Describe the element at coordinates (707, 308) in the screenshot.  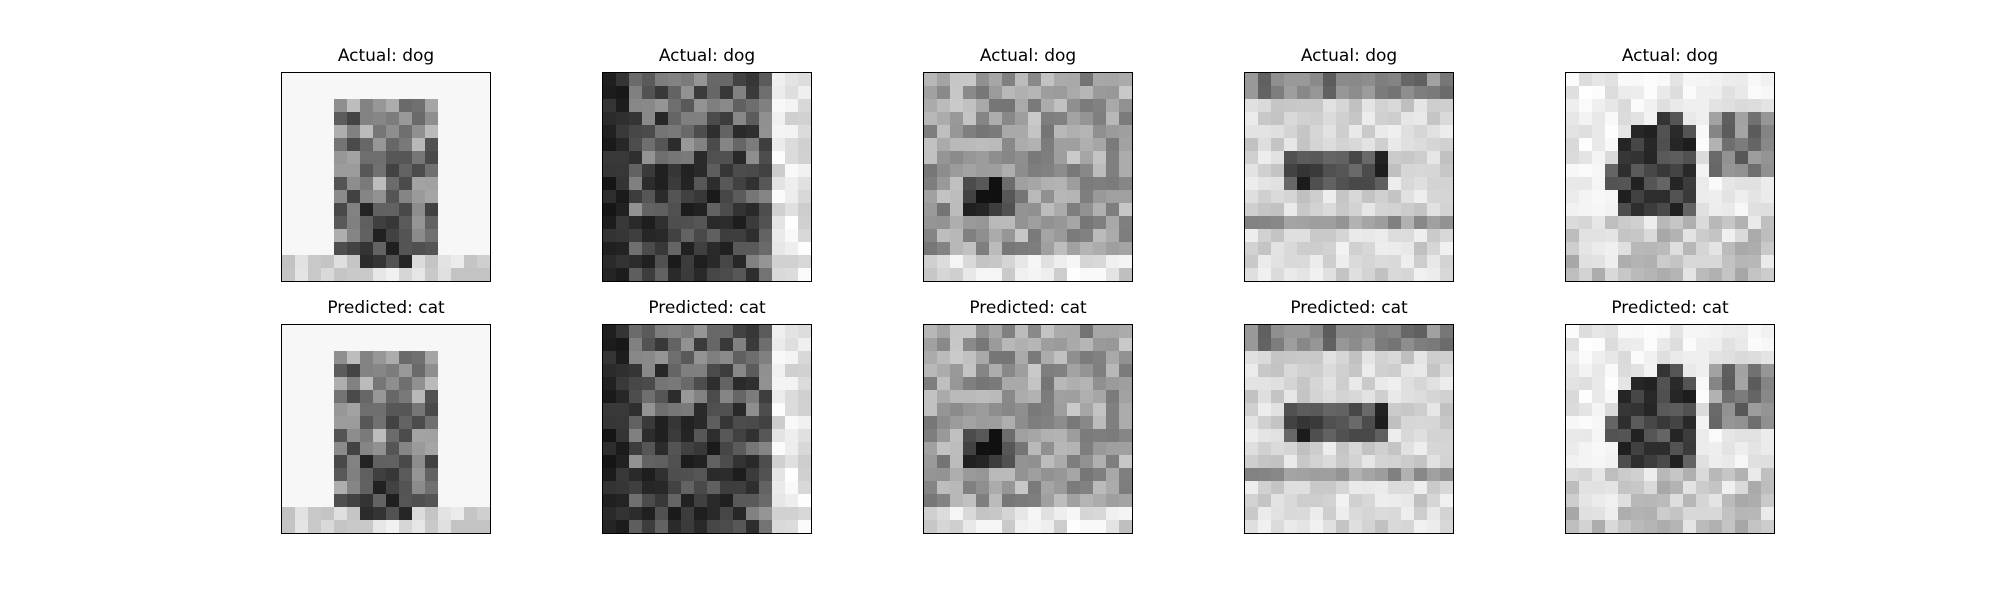
I see `predicted-title-2: Predicted: cat` at that location.